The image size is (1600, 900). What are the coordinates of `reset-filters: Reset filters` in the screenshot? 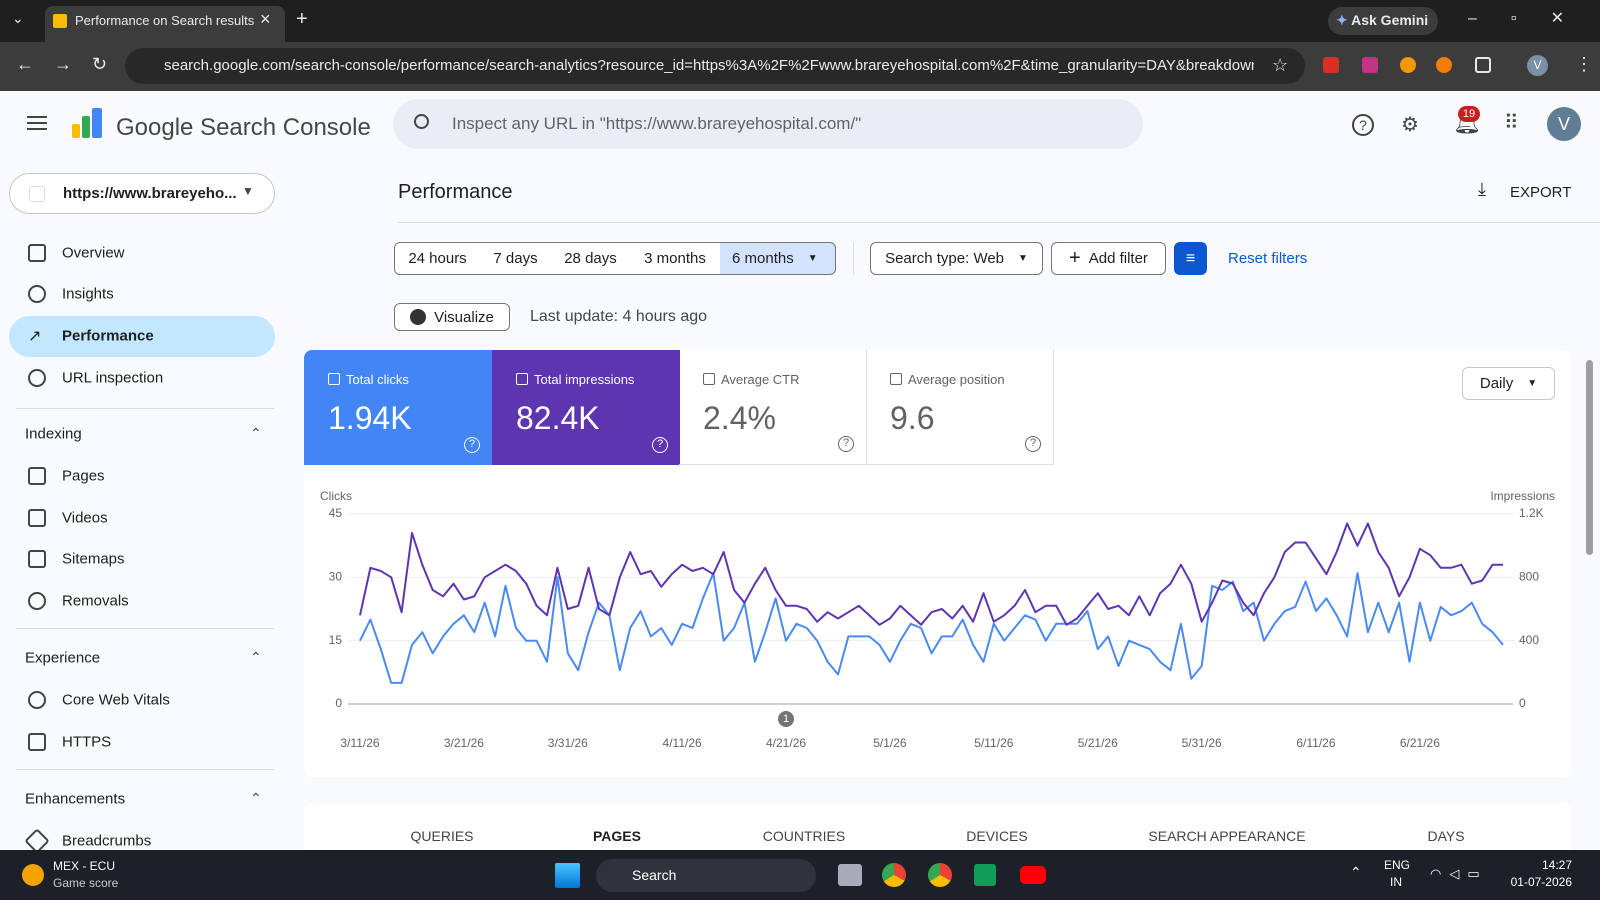 It's located at (1268, 258).